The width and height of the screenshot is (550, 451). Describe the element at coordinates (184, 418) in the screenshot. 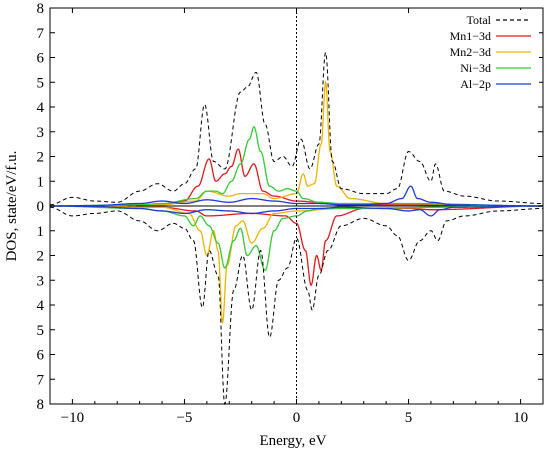

I see `x-tick-label: −5` at that location.